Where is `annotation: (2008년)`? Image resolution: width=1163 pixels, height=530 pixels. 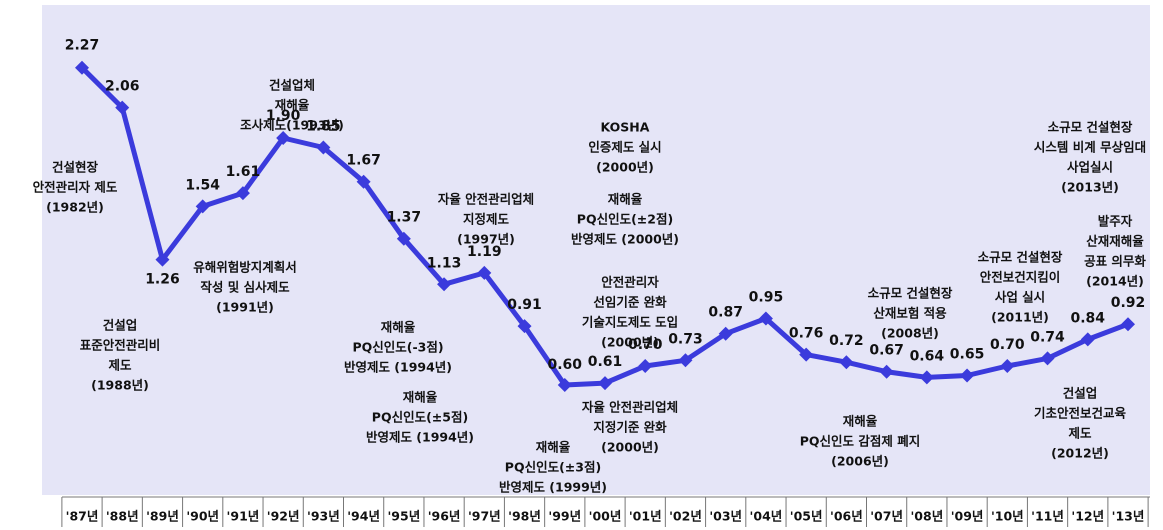
annotation: (2008년) is located at coordinates (910, 333).